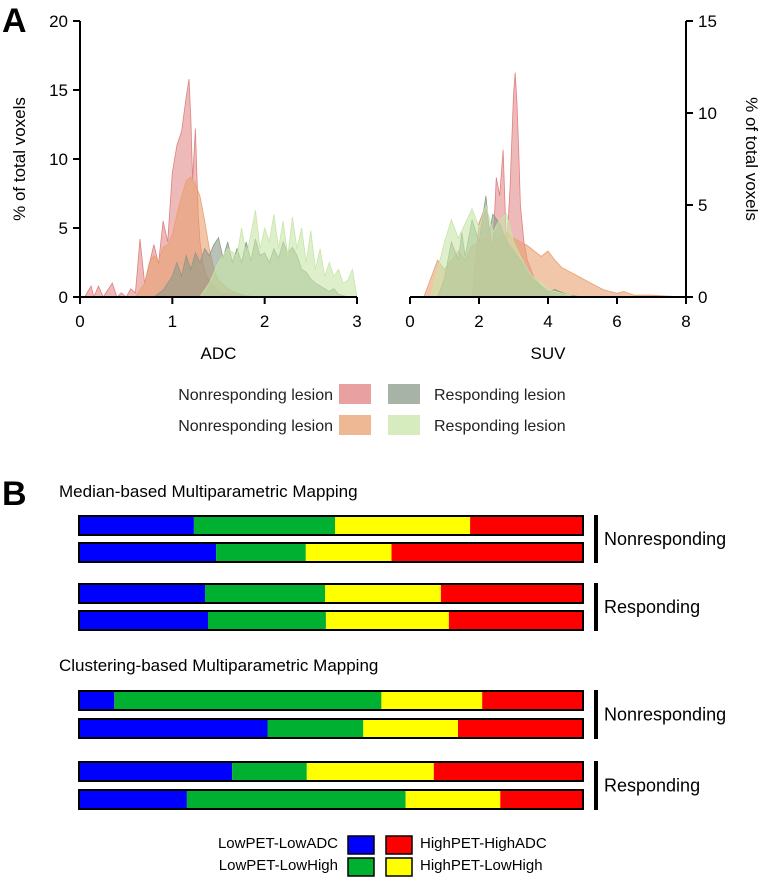  Describe the element at coordinates (14, 21) in the screenshot. I see `panel-letter-a: A` at that location.